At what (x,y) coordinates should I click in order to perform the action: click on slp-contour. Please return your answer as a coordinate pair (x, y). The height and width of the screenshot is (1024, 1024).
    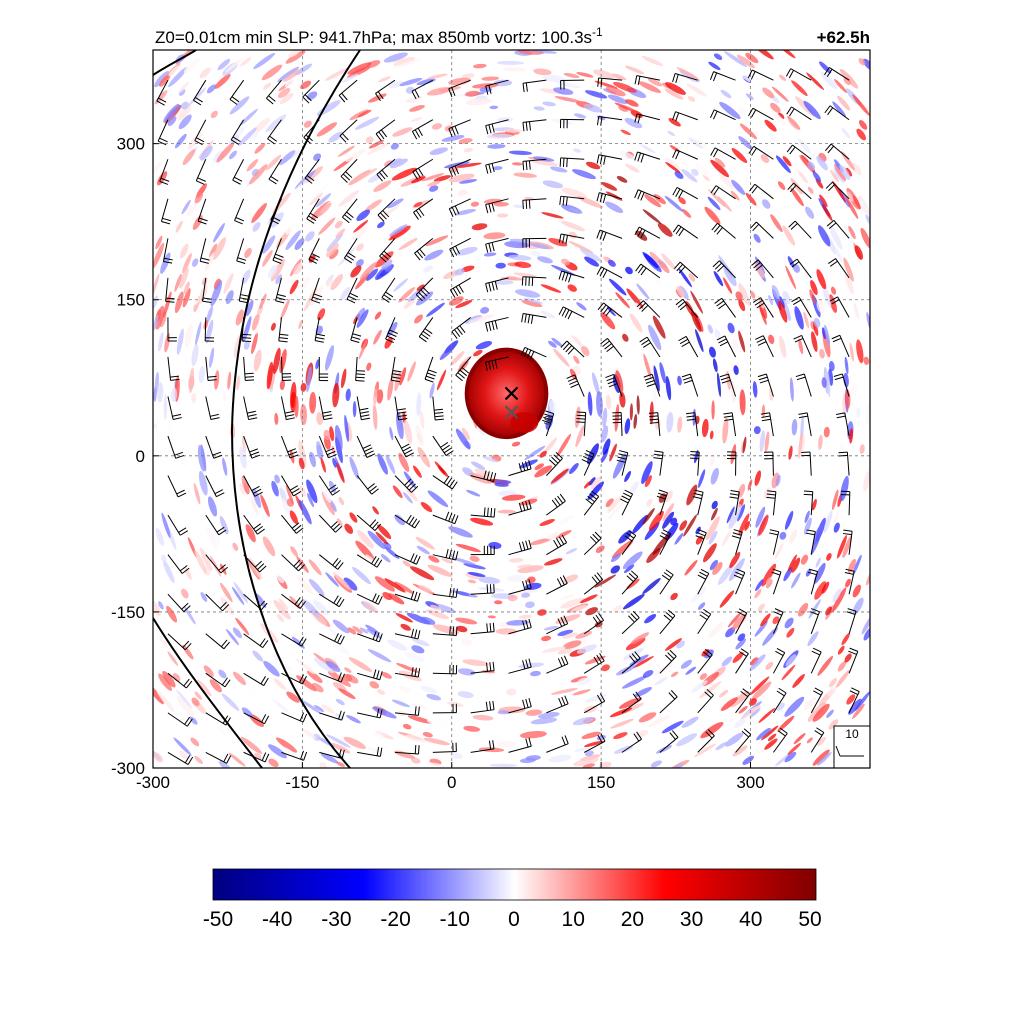
    Looking at the image, I should click on (295, 409).